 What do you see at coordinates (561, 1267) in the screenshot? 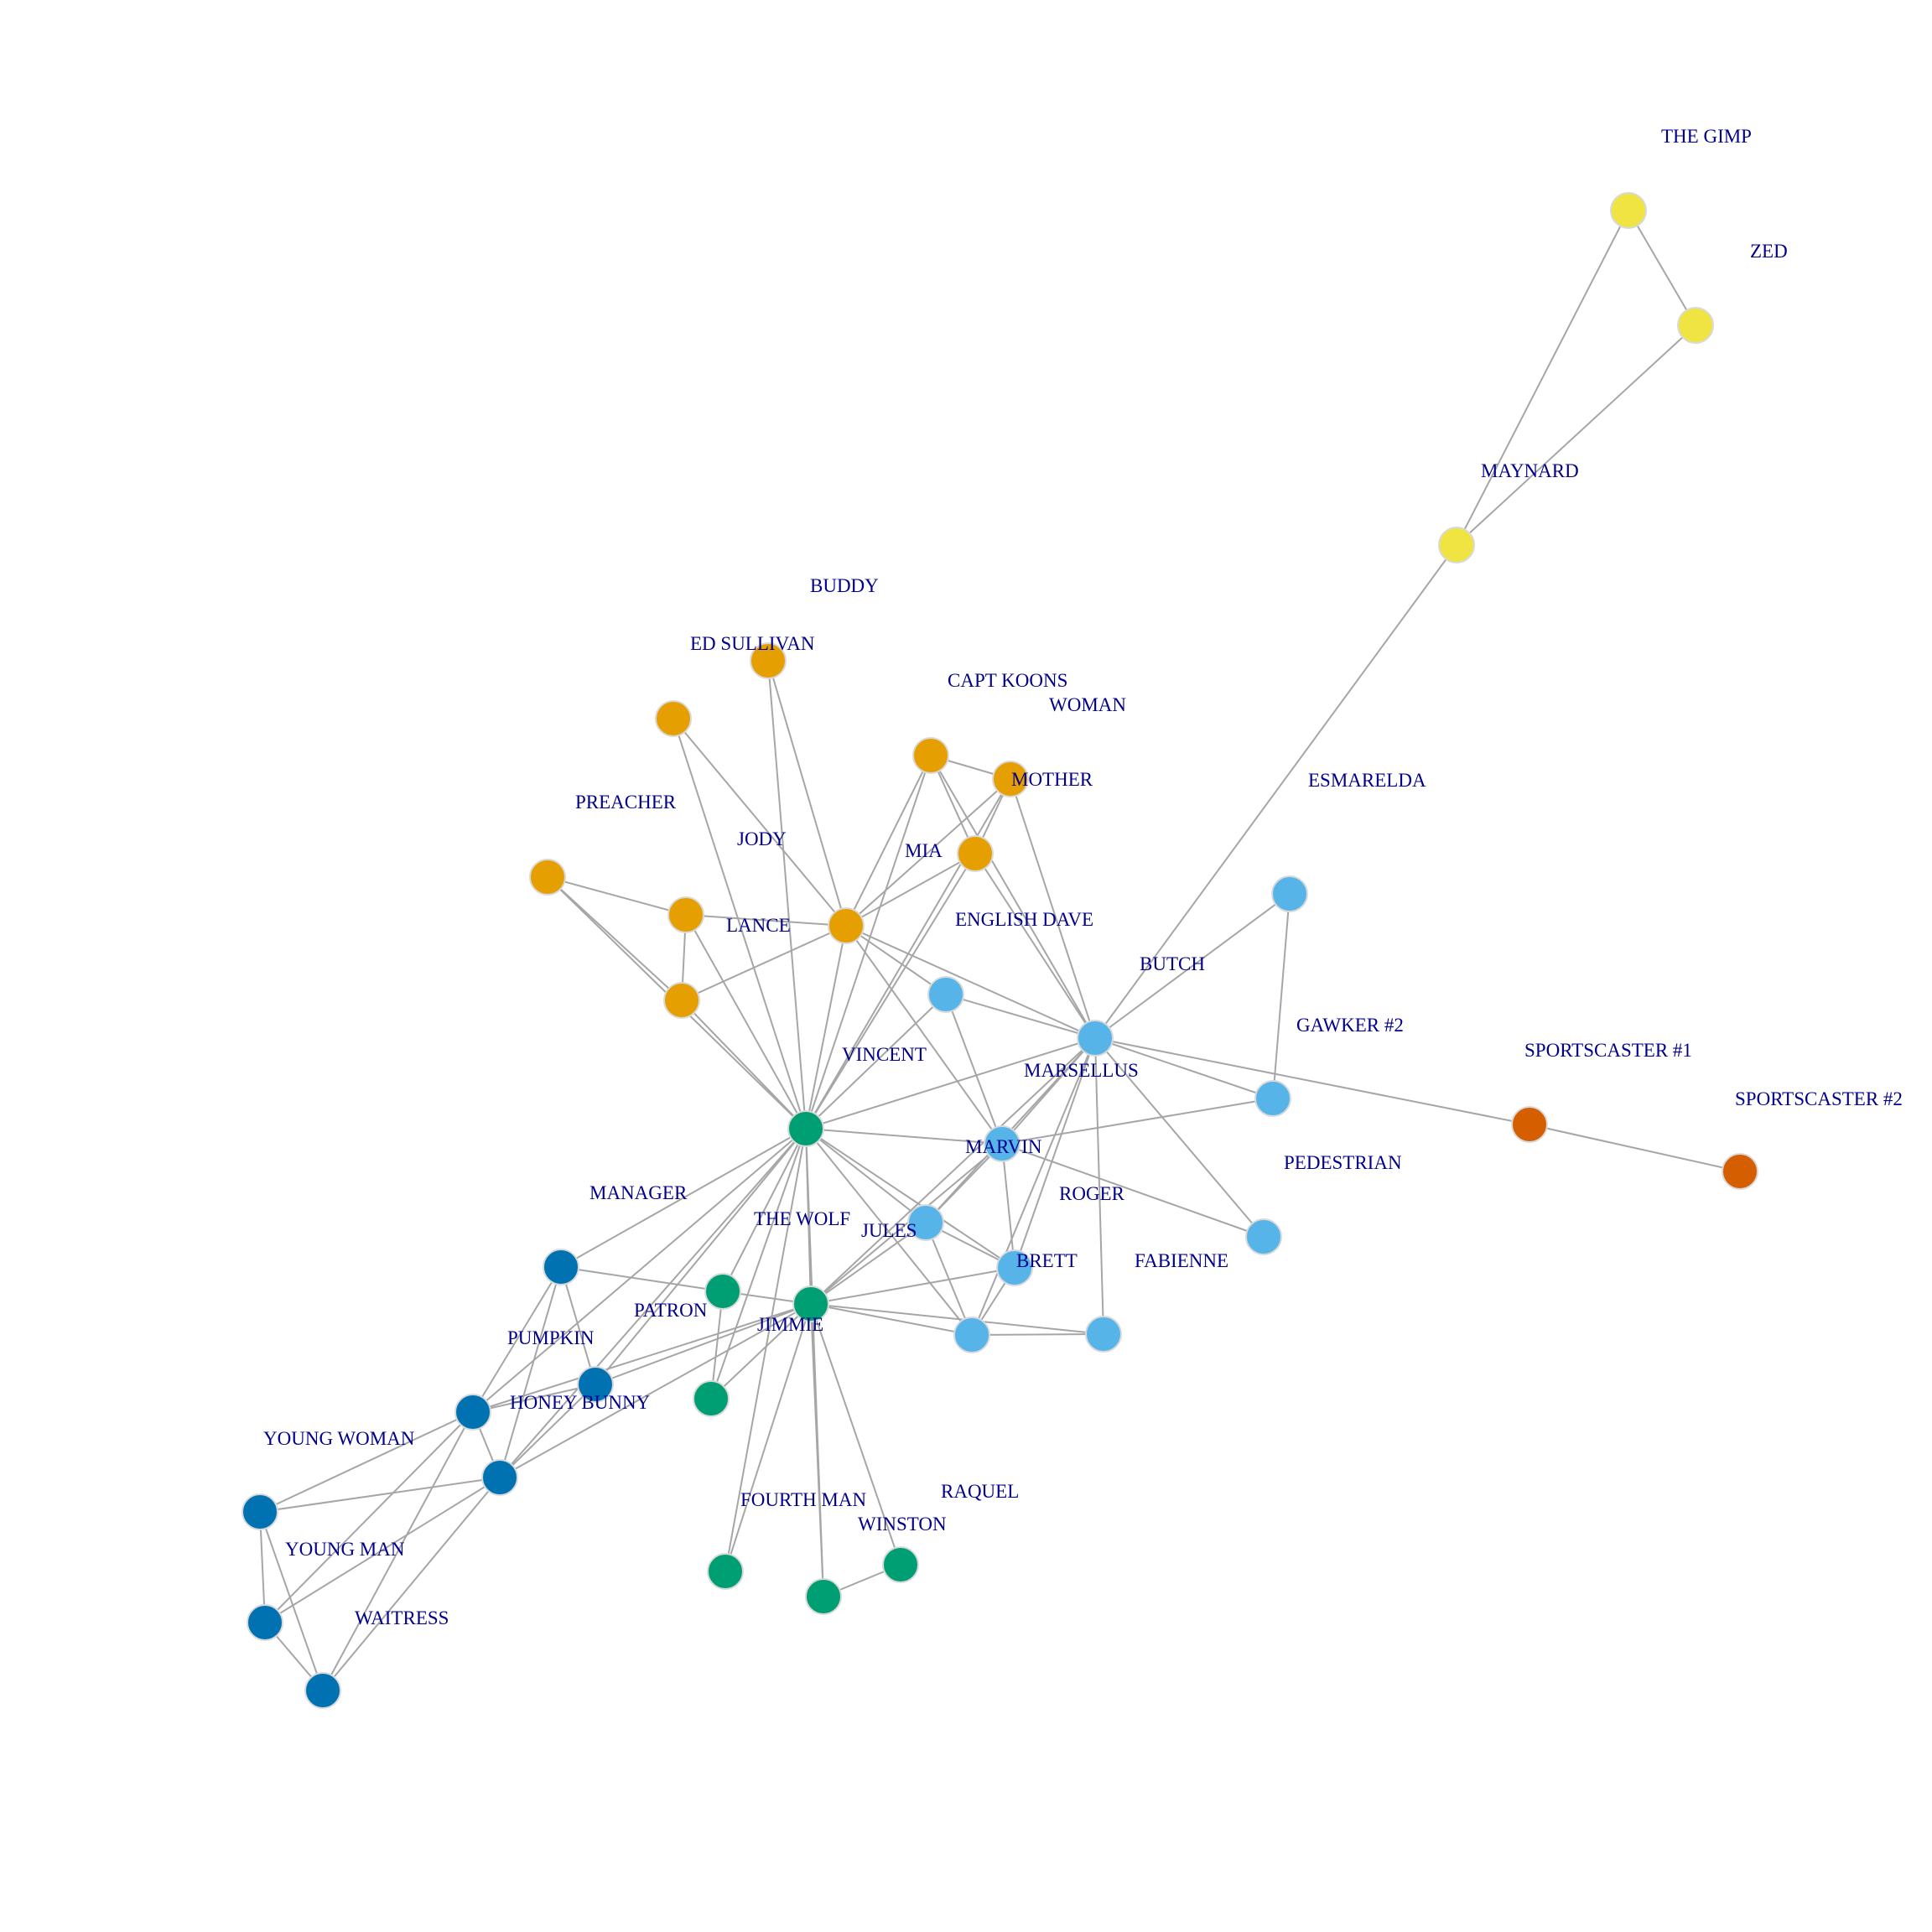
I see `node-n32-blue` at bounding box center [561, 1267].